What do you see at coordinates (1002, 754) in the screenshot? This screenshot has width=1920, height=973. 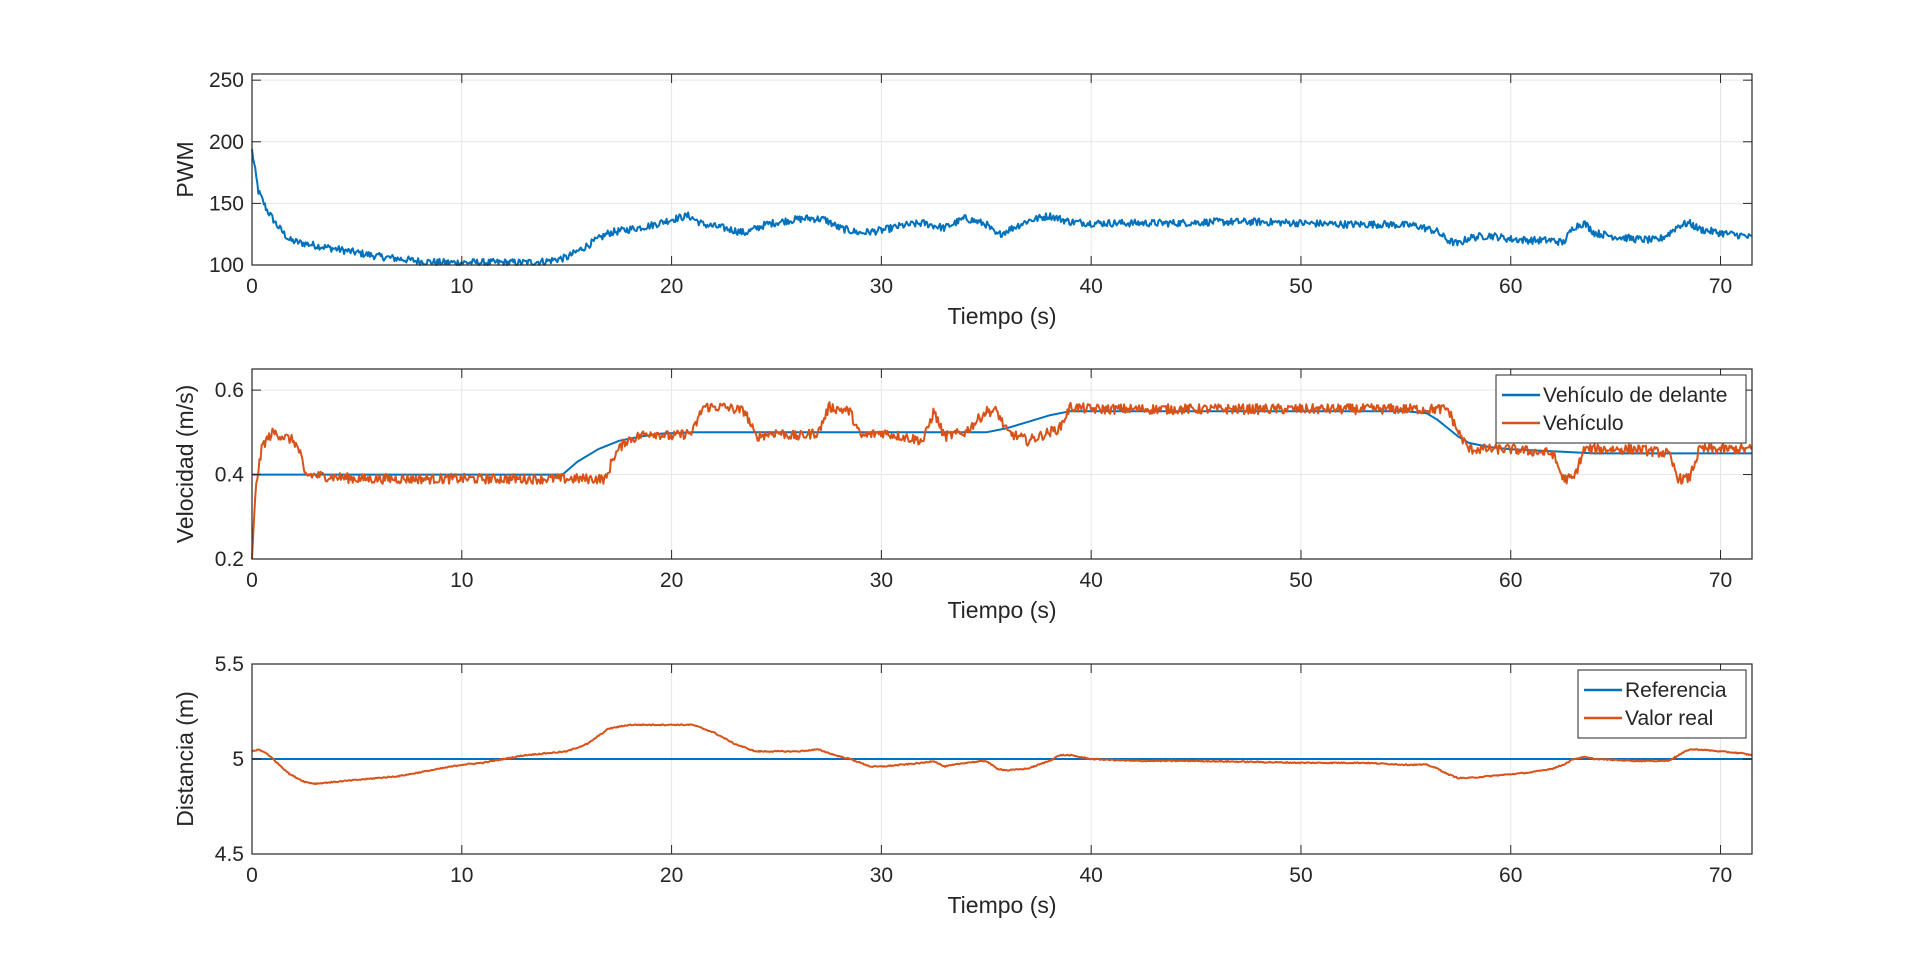 I see `series-line-valor-real` at bounding box center [1002, 754].